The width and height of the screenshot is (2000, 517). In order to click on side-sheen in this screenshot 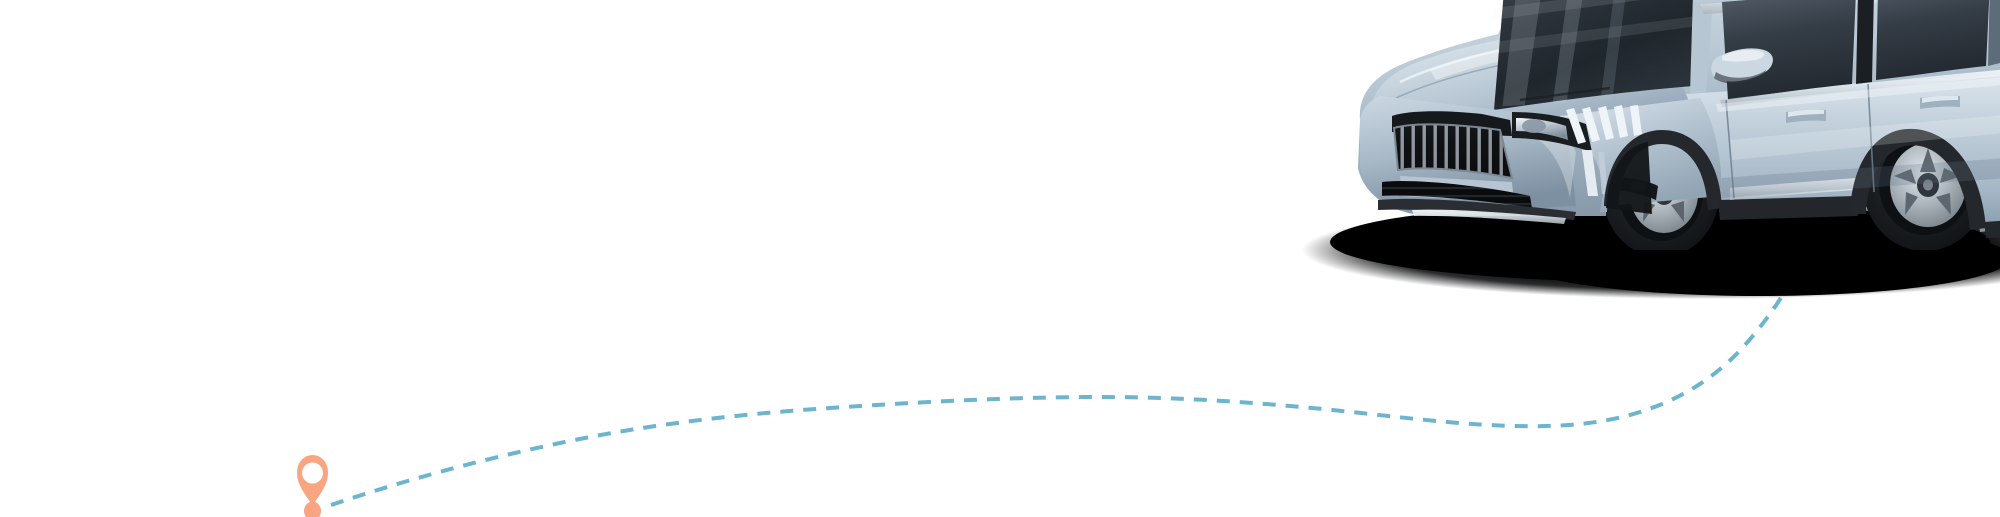, I will do `click(1865, 137)`.